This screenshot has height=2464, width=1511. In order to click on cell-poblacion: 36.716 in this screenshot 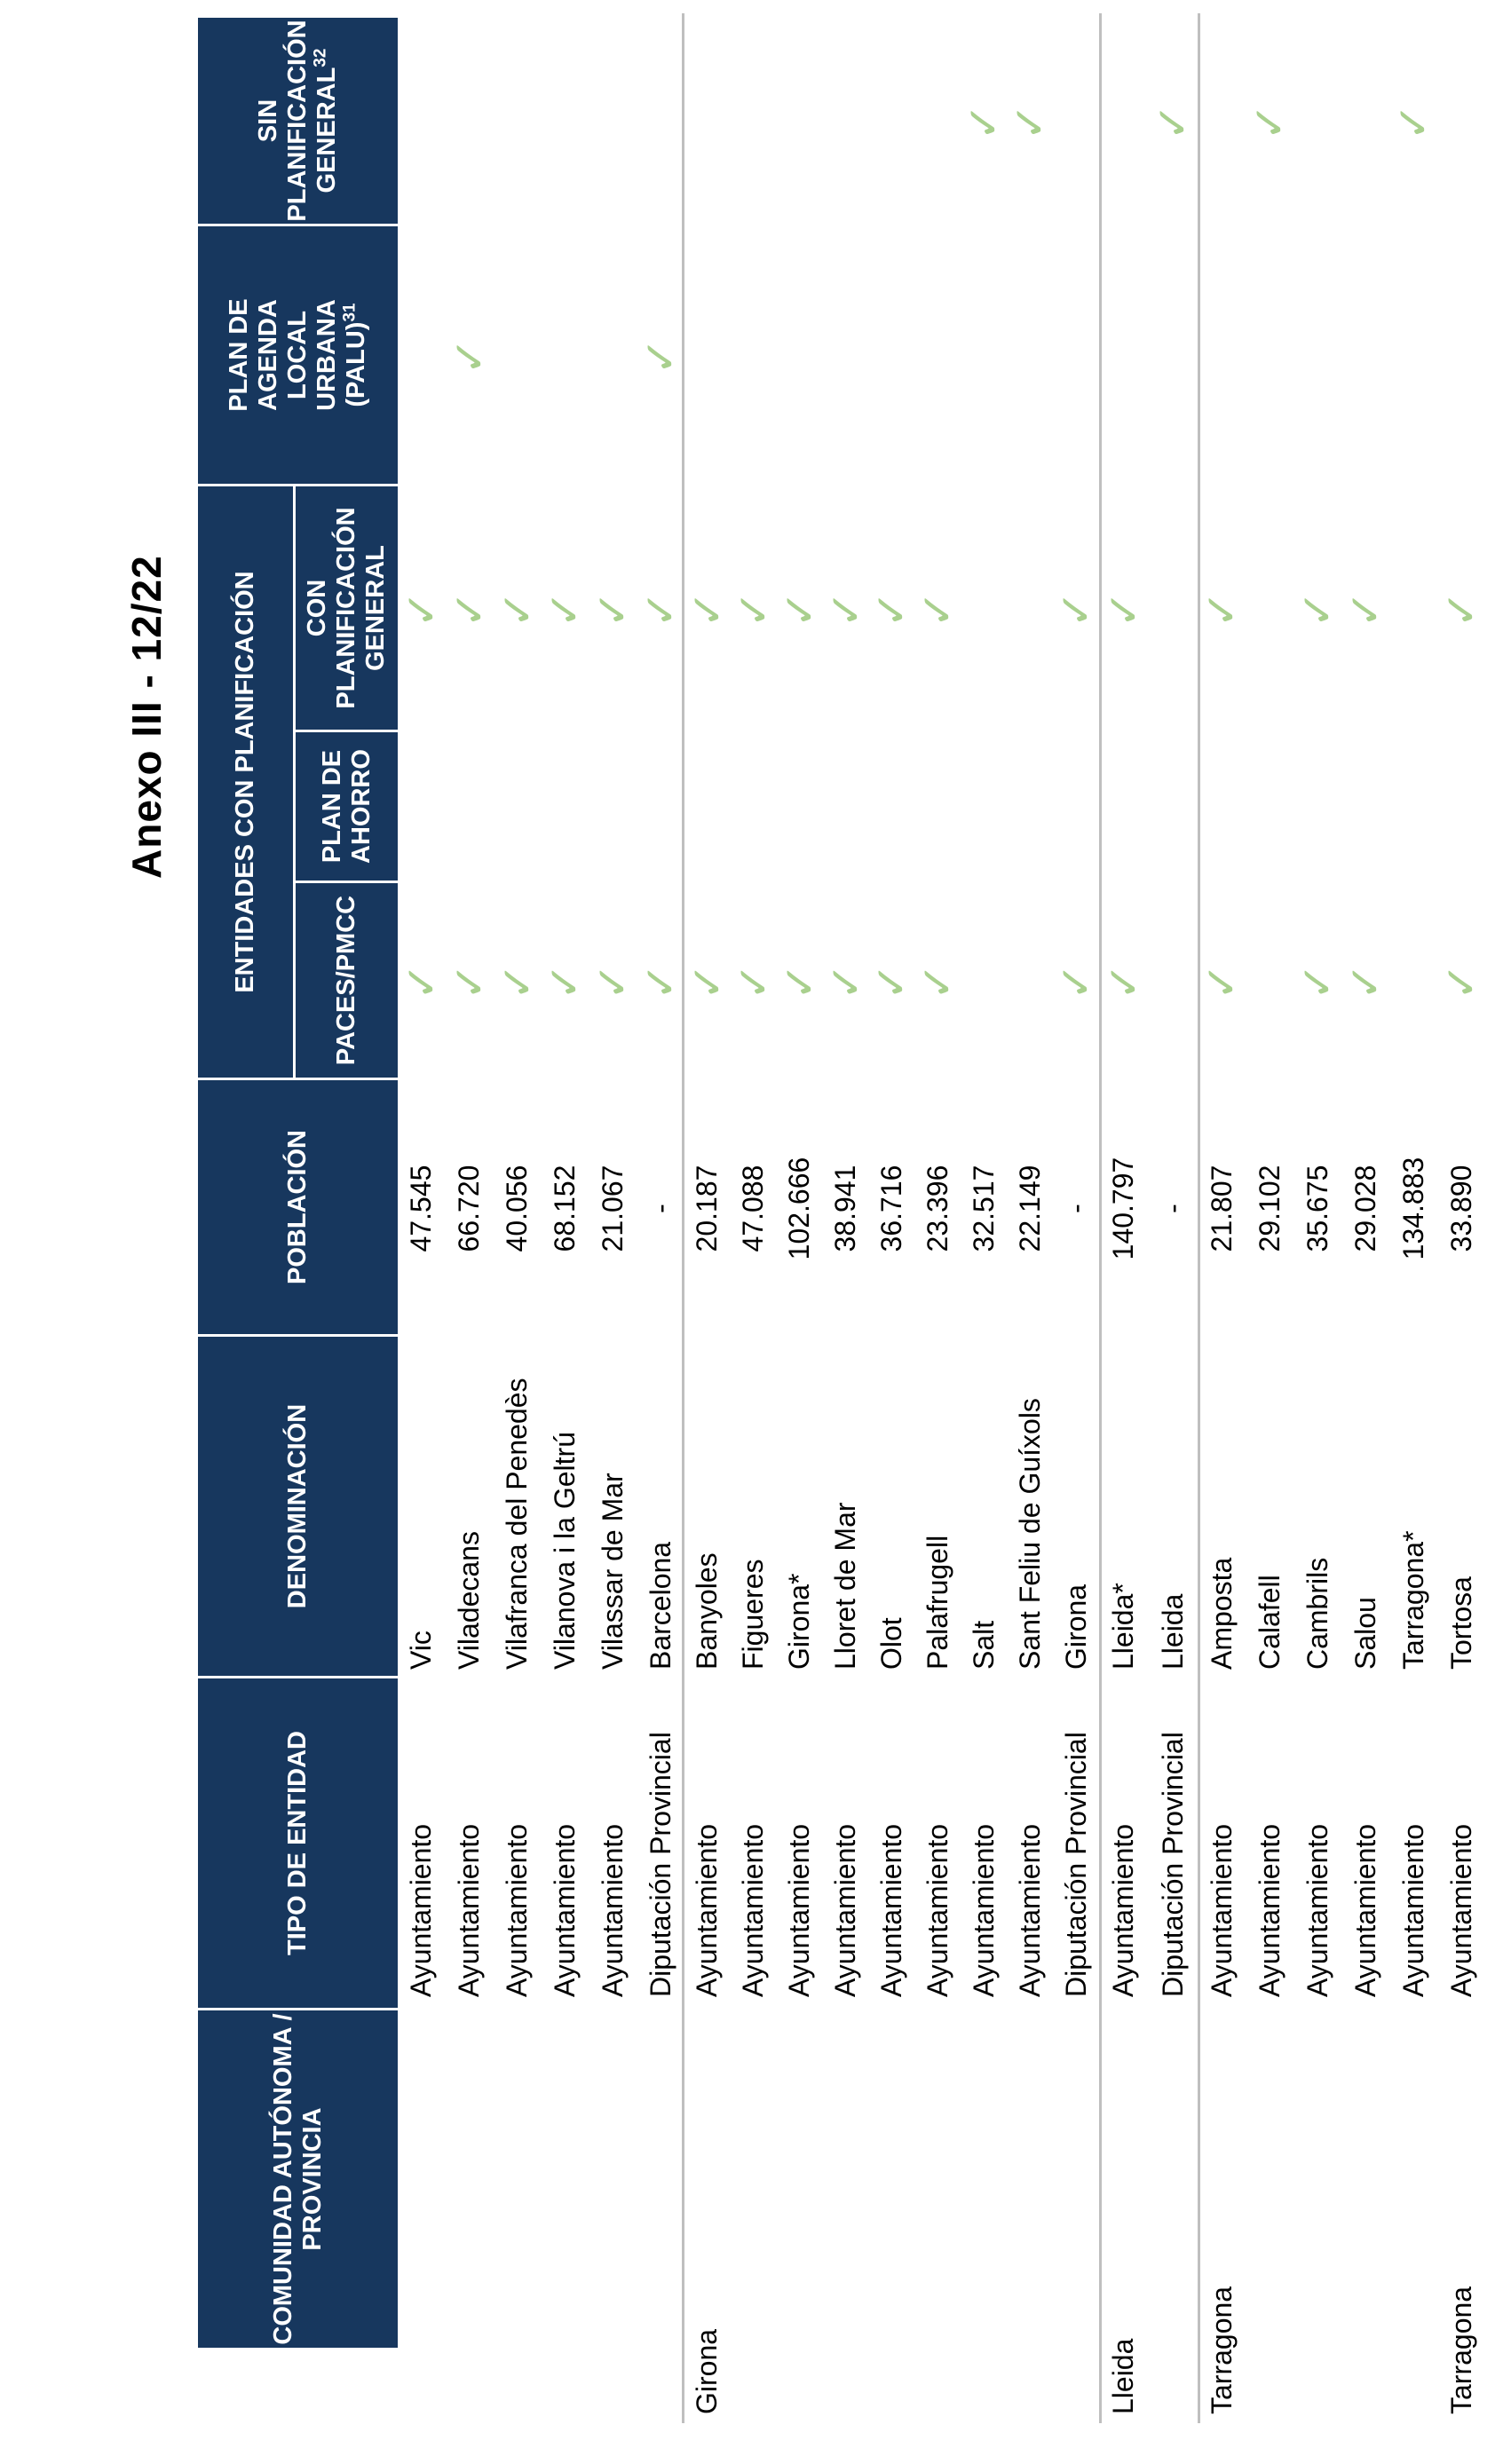, I will do `click(890, 1208)`.